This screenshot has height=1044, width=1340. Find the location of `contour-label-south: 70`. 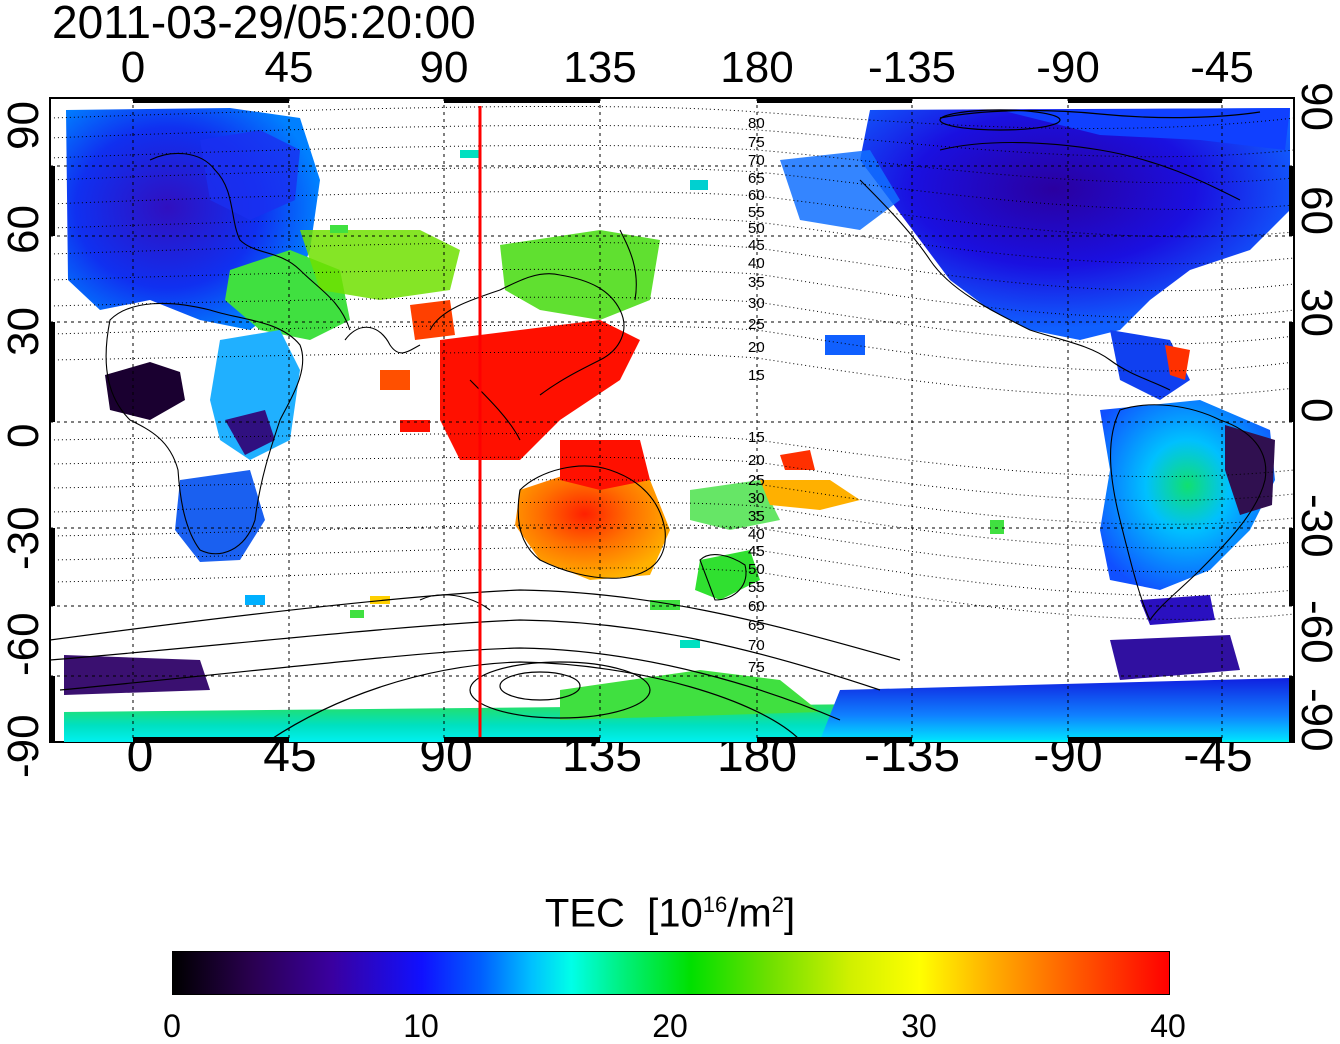

contour-label-south: 70 is located at coordinates (756, 645).